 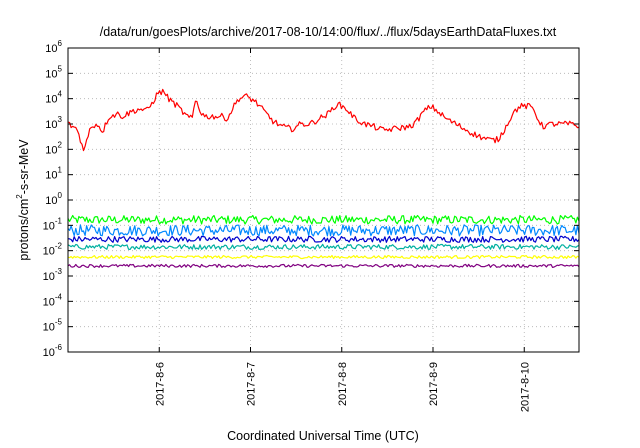 I want to click on y-tick-label: 10⁻⁵, so click(x=53, y=326).